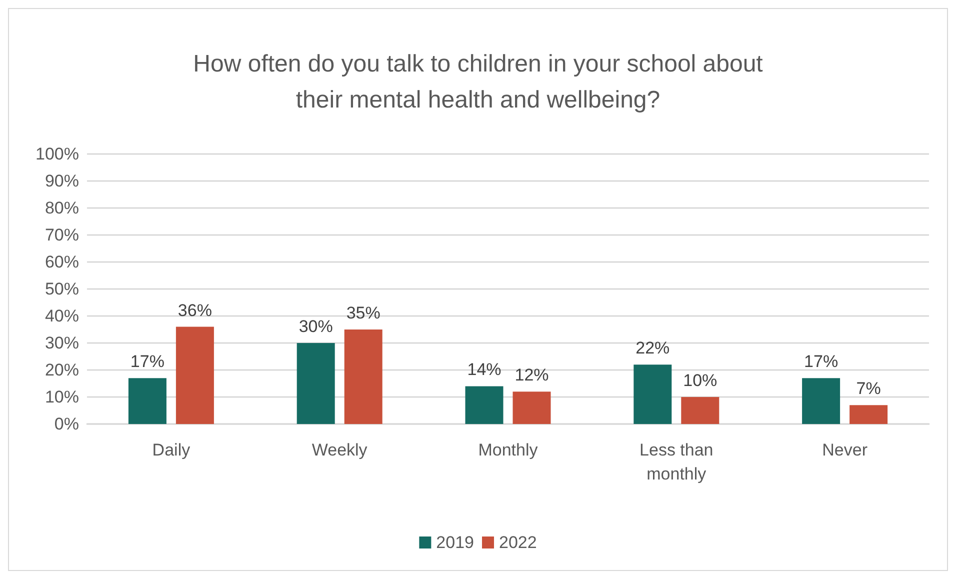 This screenshot has width=958, height=581. What do you see at coordinates (518, 542) in the screenshot?
I see `legend-label: 2022` at bounding box center [518, 542].